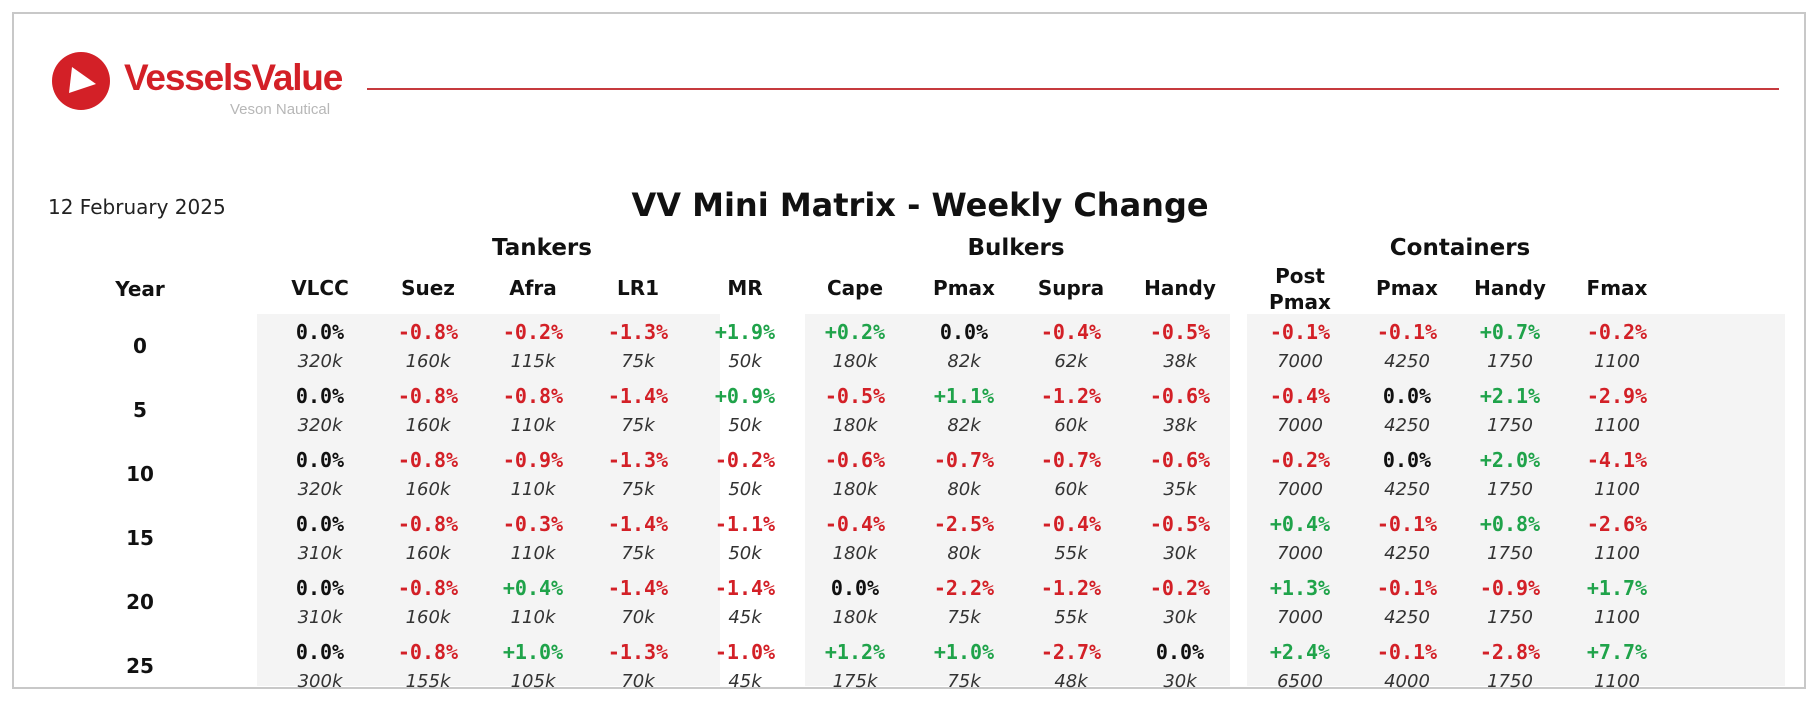 Image resolution: width=1820 pixels, height=701 pixels. I want to click on vessel-size-value: 38k, so click(1180, 425).